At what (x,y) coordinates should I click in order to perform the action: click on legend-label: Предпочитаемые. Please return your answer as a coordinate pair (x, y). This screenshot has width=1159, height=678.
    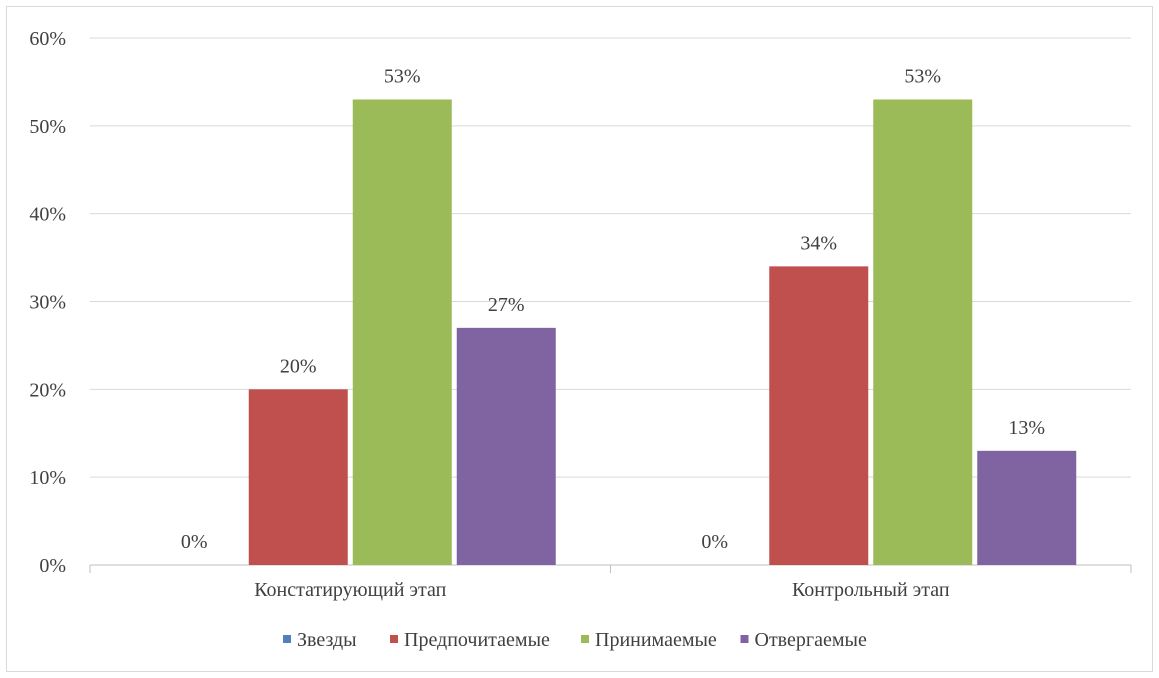
    Looking at the image, I should click on (477, 640).